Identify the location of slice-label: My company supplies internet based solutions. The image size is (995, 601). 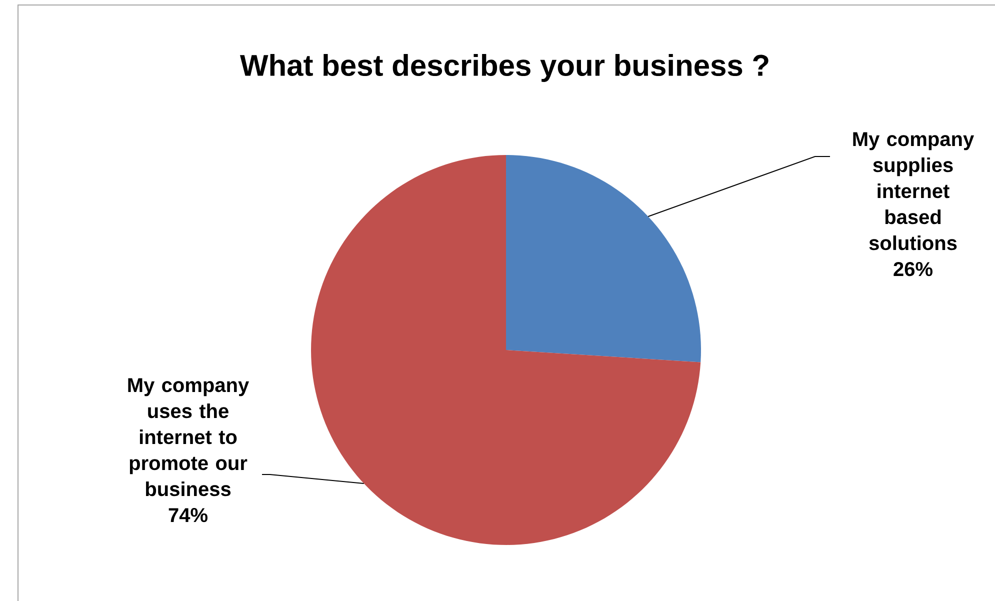
(913, 191).